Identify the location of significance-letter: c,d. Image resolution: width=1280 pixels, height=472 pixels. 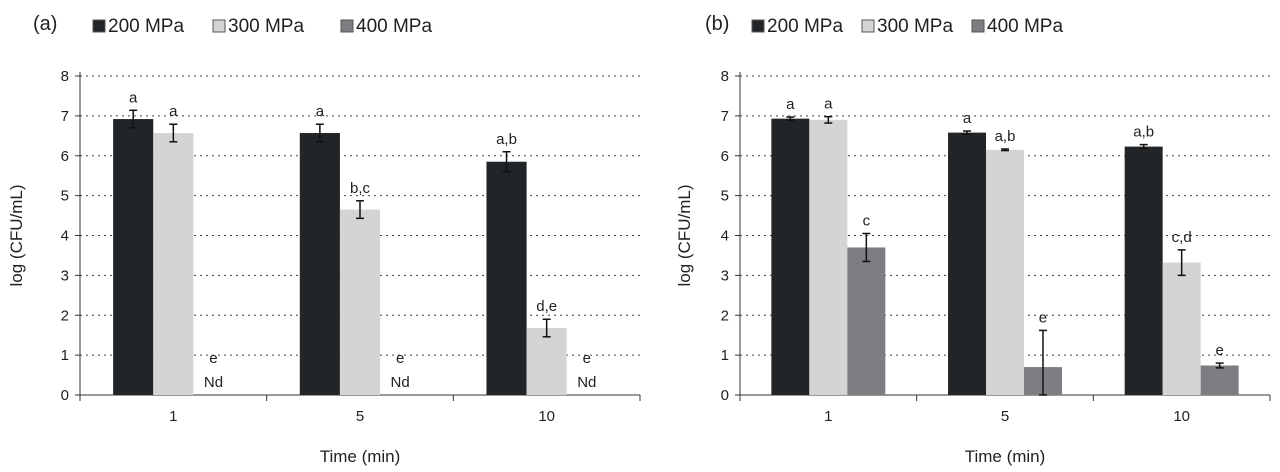
(1182, 237).